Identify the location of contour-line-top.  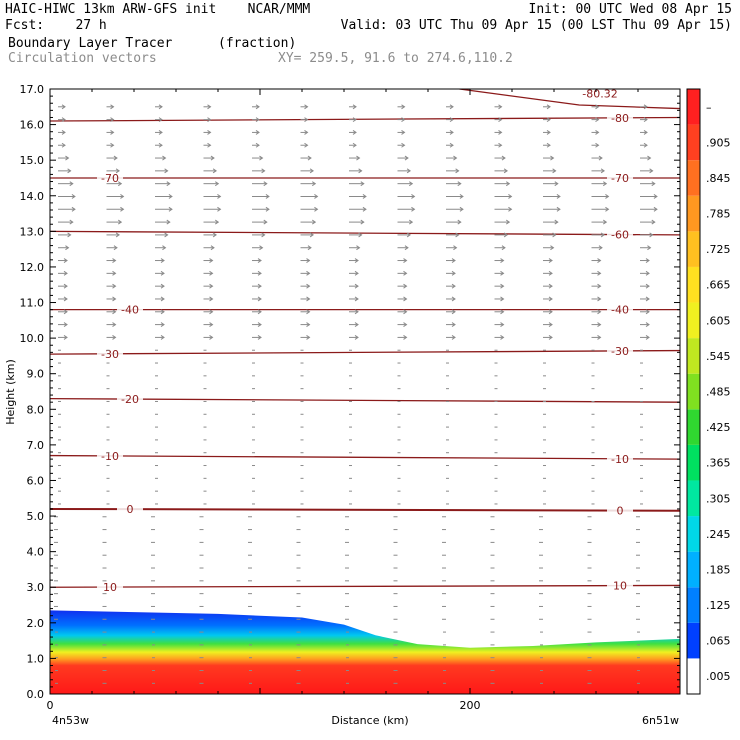
(569, 99).